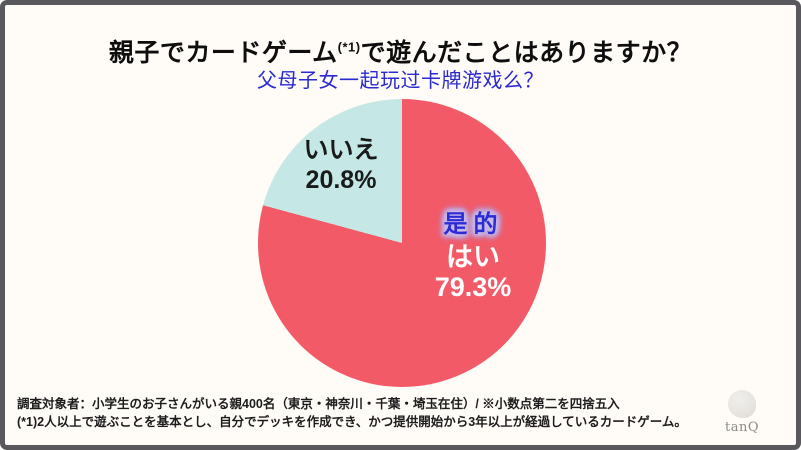  What do you see at coordinates (473, 257) in the screenshot?
I see `pie-label-yes-name: はい` at bounding box center [473, 257].